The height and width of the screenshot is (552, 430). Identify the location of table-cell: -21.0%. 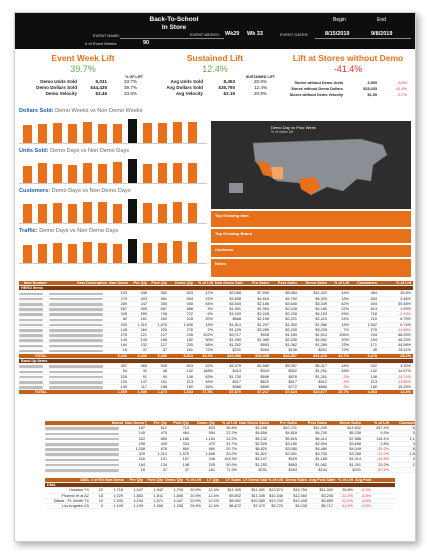
(382, 454).